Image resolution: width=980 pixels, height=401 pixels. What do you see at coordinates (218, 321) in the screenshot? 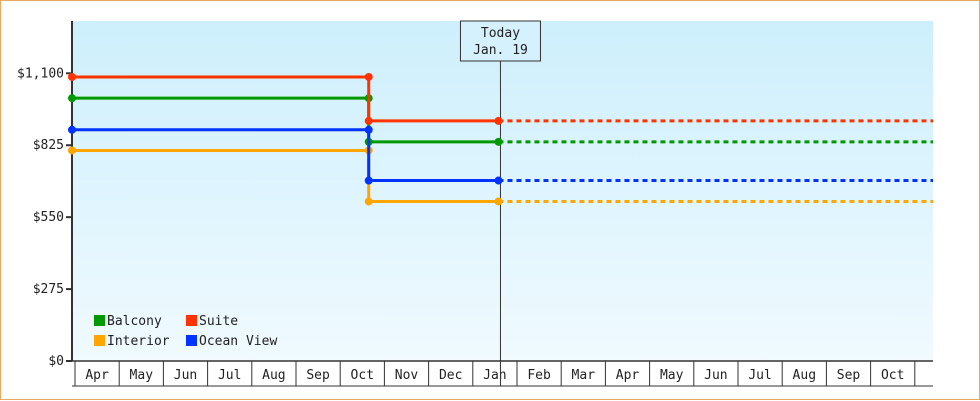
I see `legend-label: Suite` at bounding box center [218, 321].